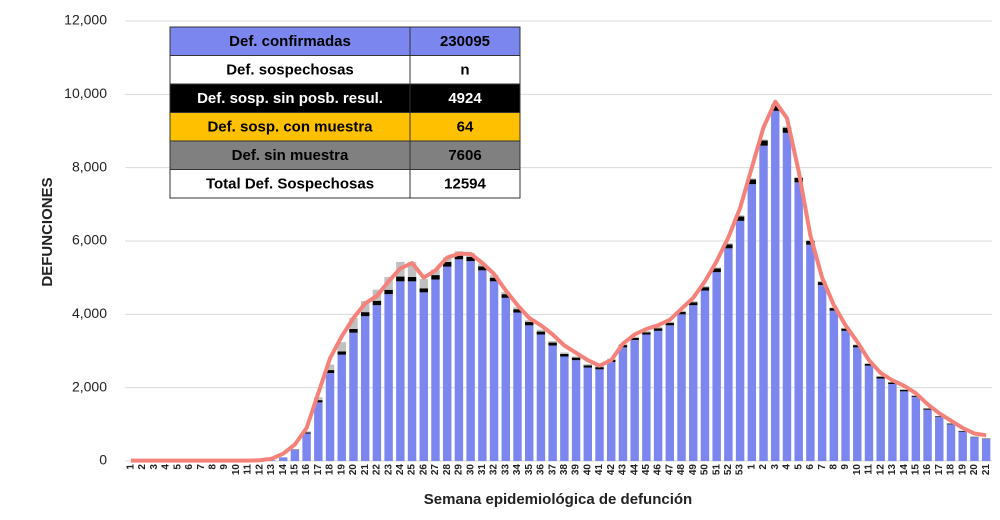  What do you see at coordinates (669, 470) in the screenshot?
I see `x-tick-label: 47` at bounding box center [669, 470].